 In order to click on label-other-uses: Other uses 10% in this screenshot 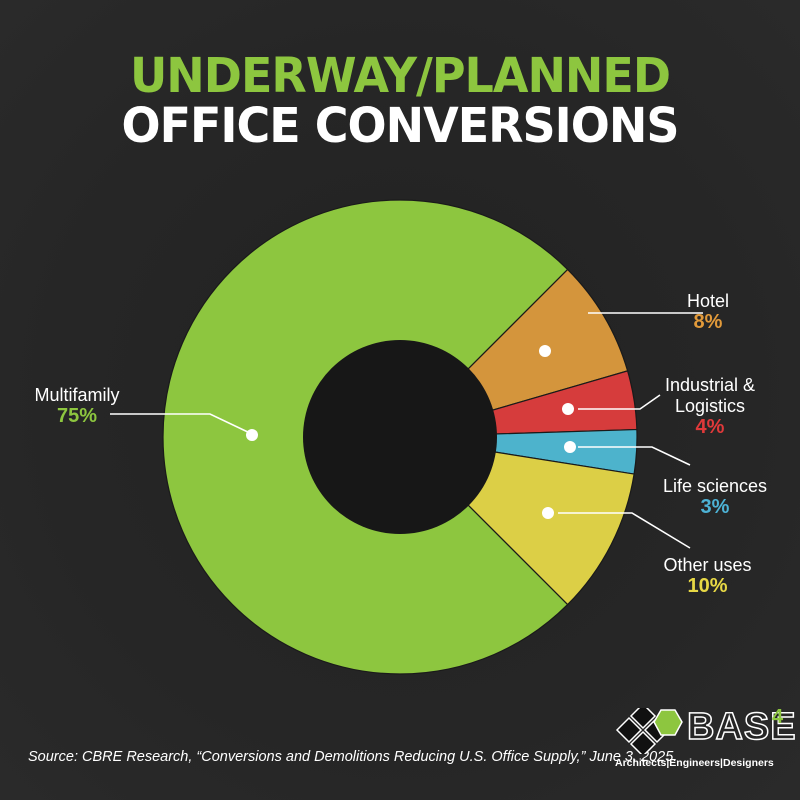, I will do `click(707, 576)`.